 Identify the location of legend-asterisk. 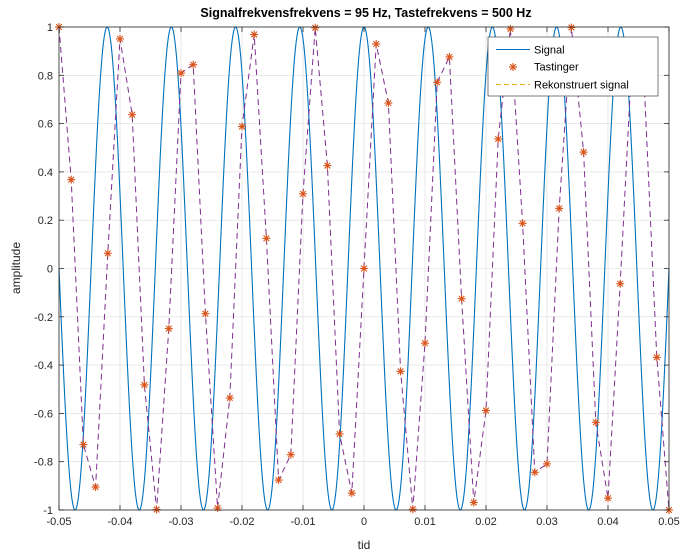
(513, 67).